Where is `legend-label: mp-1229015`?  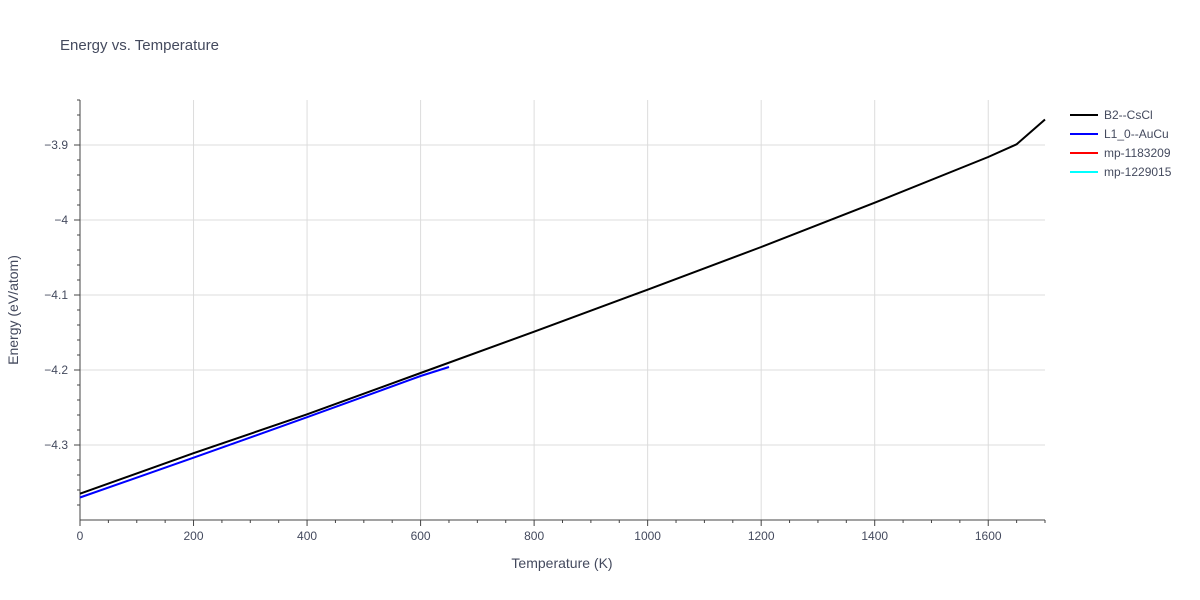 legend-label: mp-1229015 is located at coordinates (1138, 172).